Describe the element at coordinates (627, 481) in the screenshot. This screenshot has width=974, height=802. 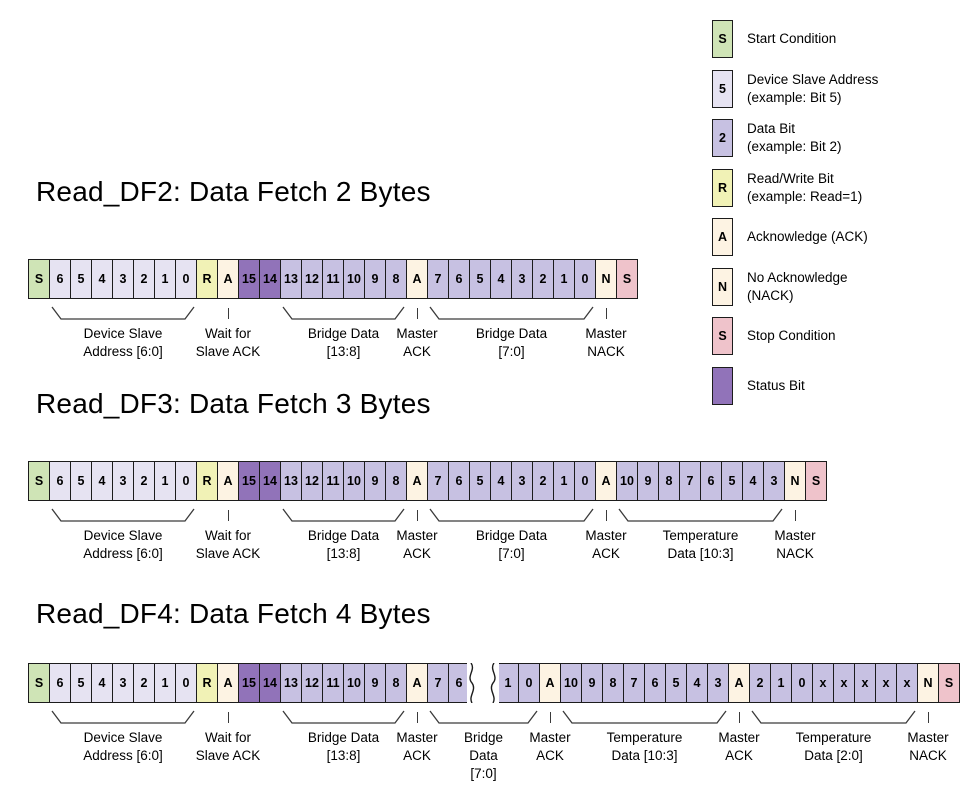
I see `bit-cell-label: 10` at that location.